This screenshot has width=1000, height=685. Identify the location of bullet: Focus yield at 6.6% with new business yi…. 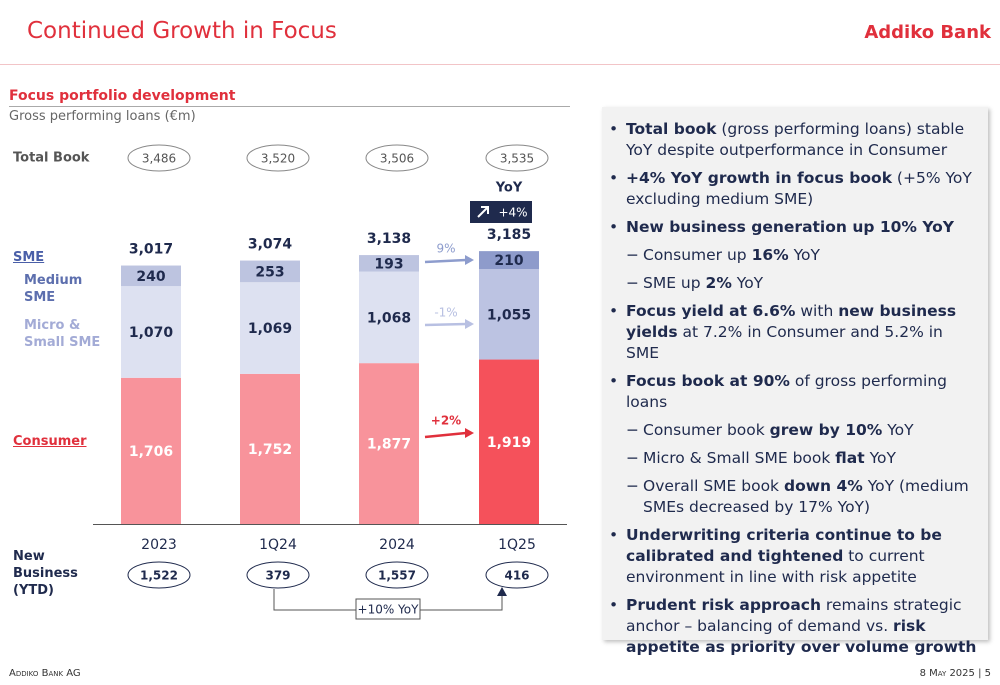
(790, 332).